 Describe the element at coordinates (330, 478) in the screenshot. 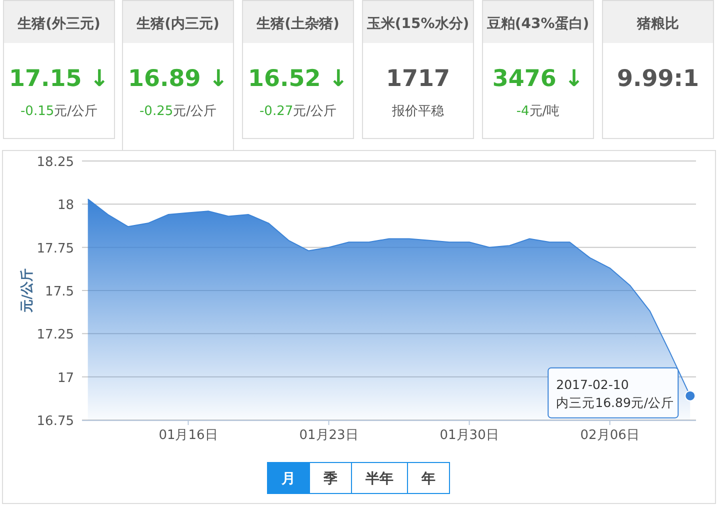

I see `category-label: 季` at that location.